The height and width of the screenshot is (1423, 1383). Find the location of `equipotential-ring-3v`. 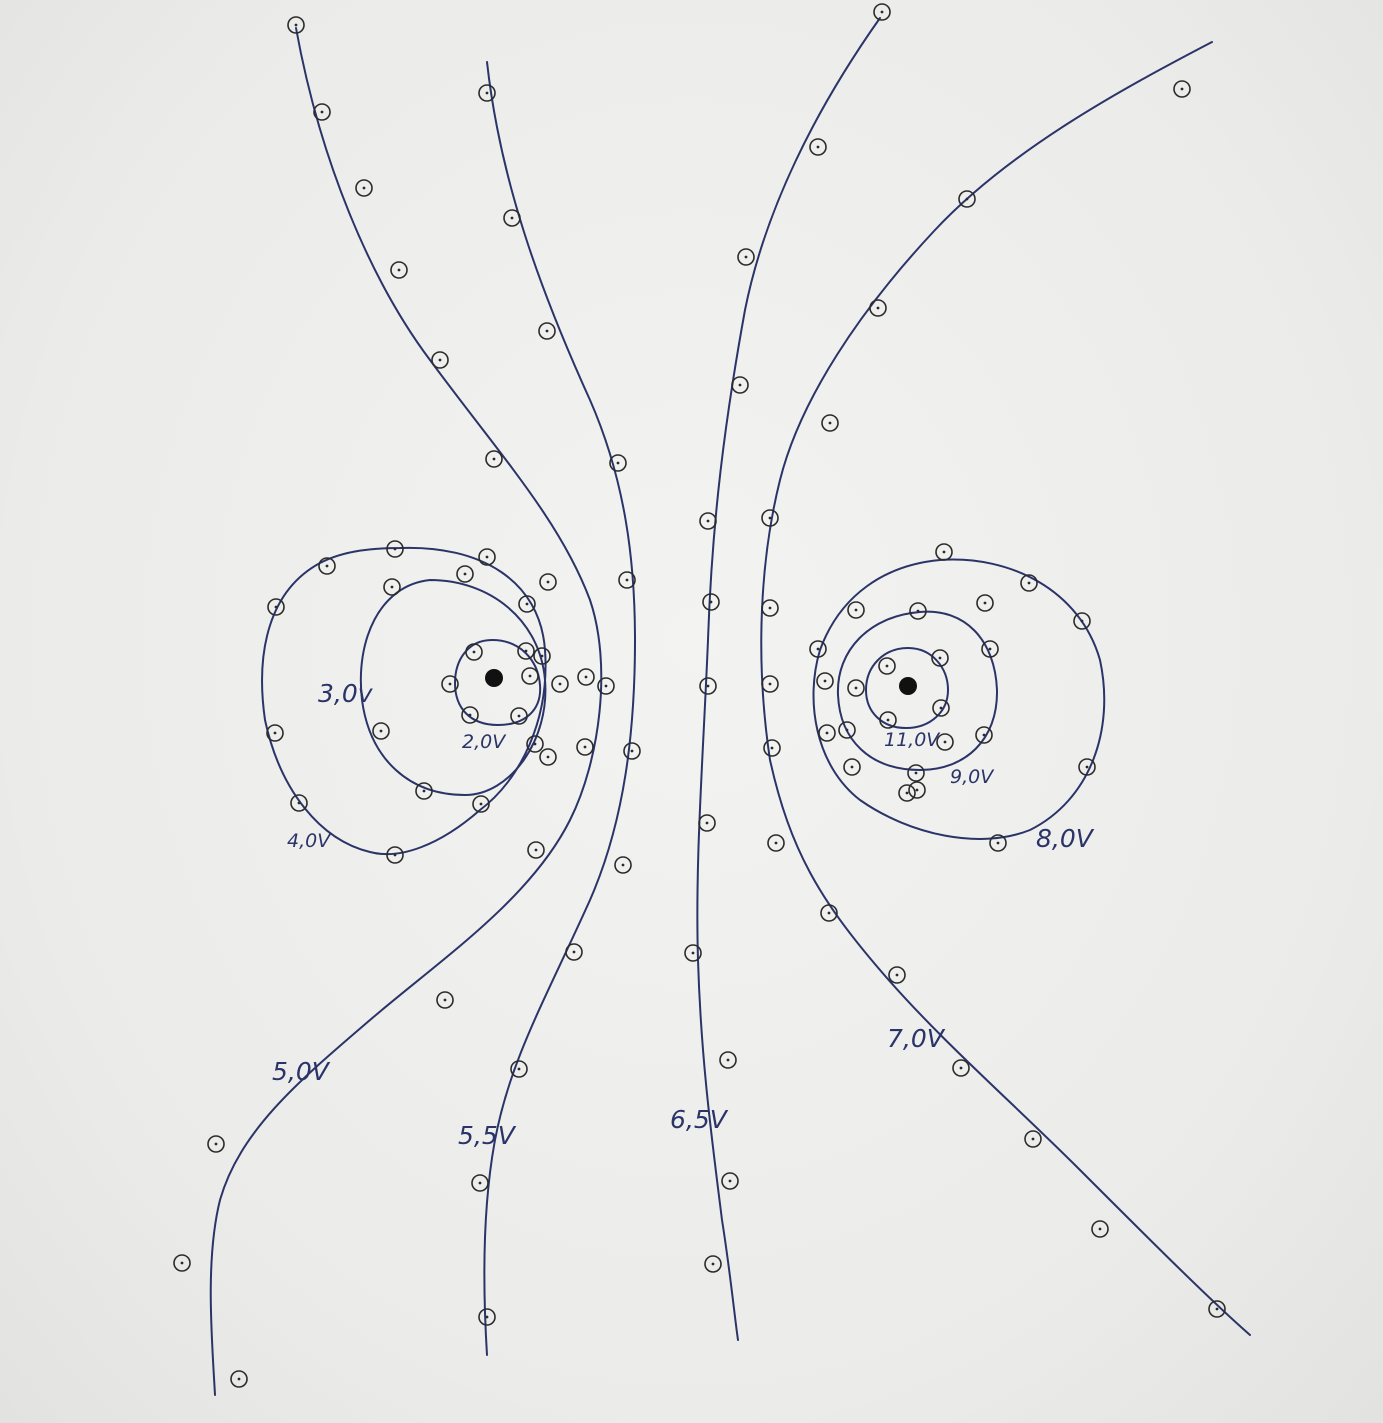

equipotential-ring-3v is located at coordinates (453, 687).